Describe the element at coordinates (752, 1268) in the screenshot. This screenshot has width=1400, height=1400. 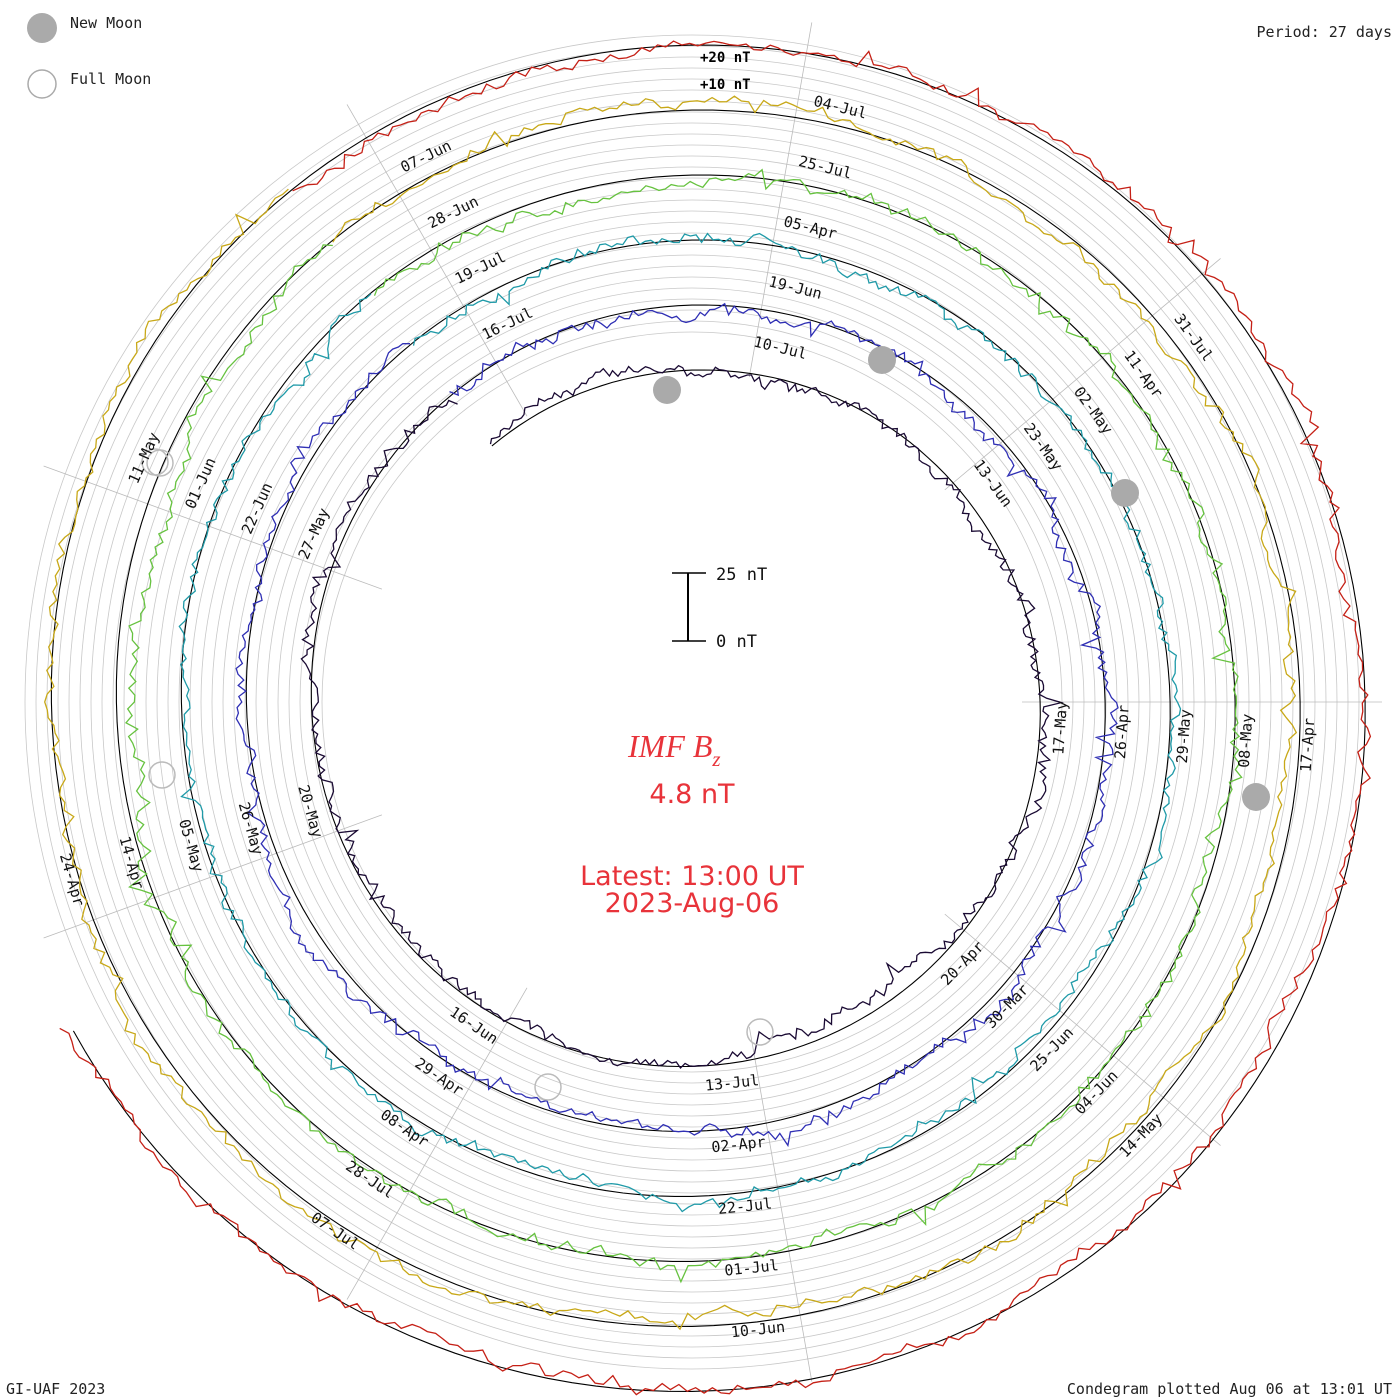
I see `date-label: 01-Jul` at that location.